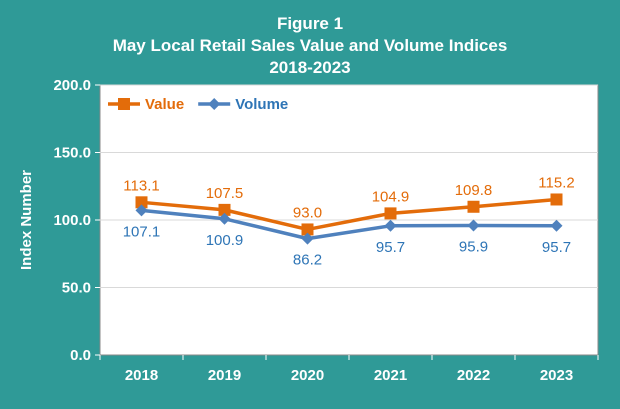 Image resolution: width=620 pixels, height=409 pixels. I want to click on data-label: 107.1, so click(142, 231).